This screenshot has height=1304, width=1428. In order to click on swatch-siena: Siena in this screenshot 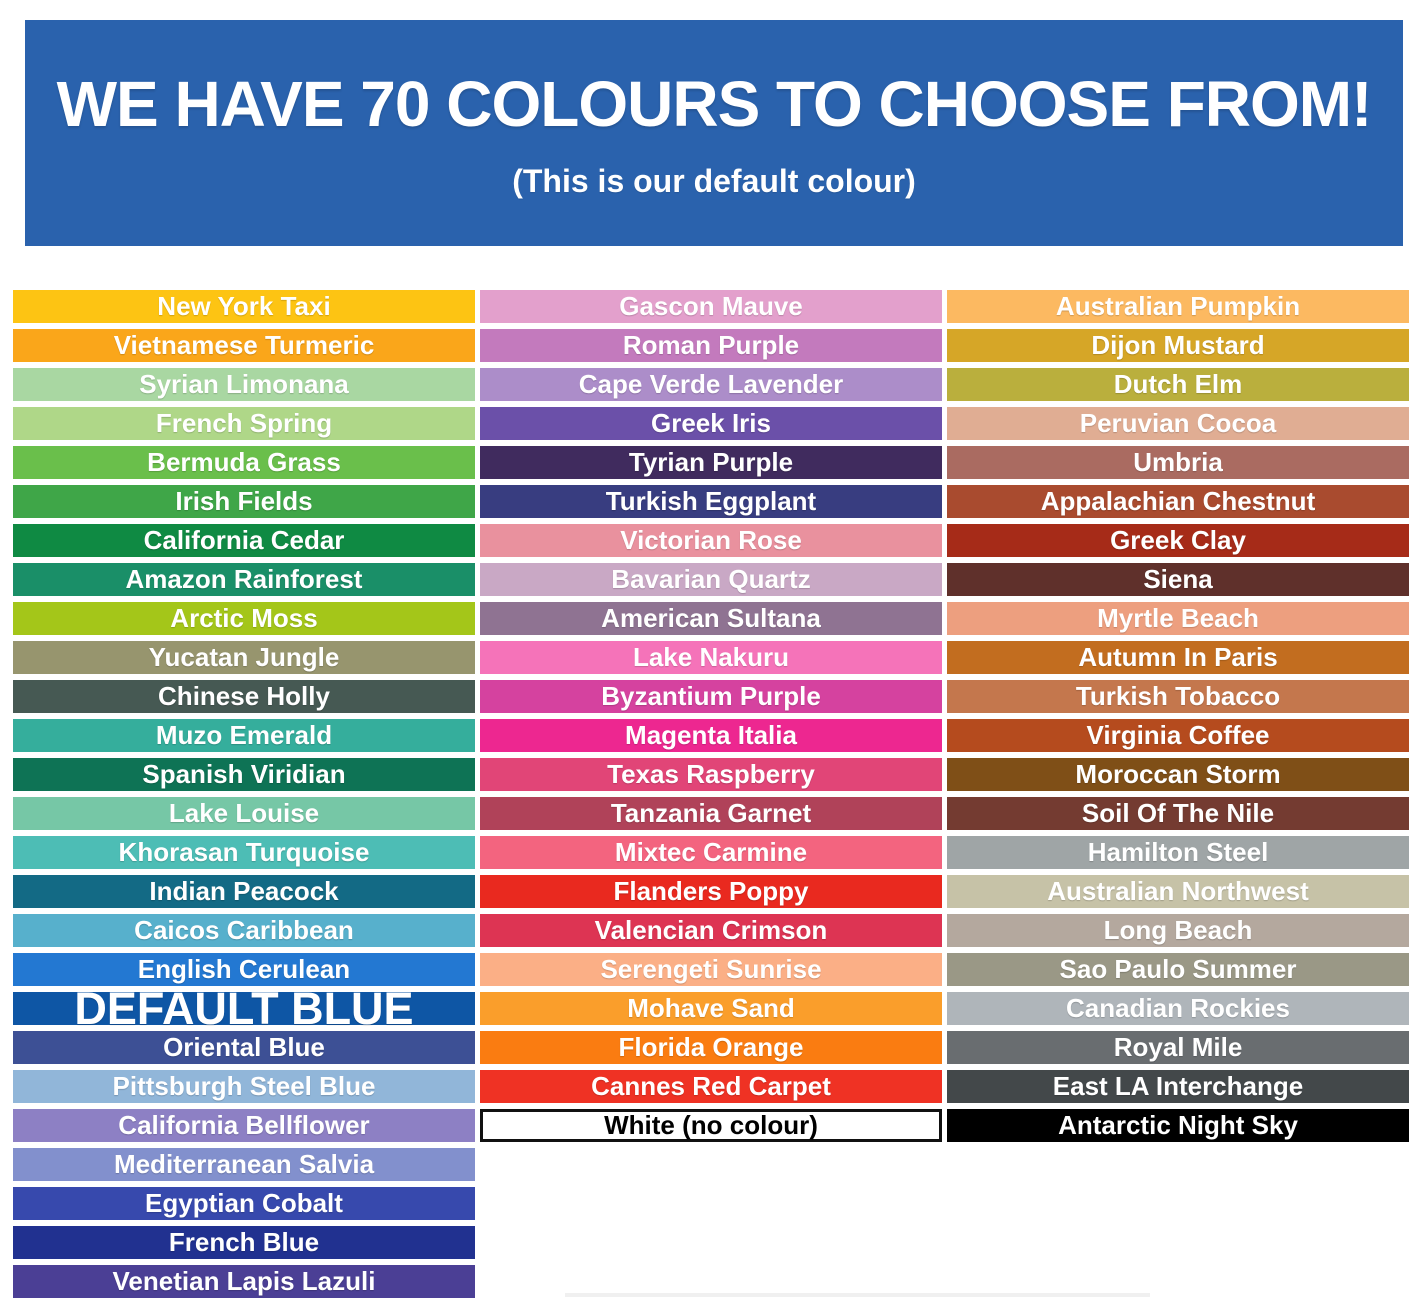, I will do `click(1178, 579)`.